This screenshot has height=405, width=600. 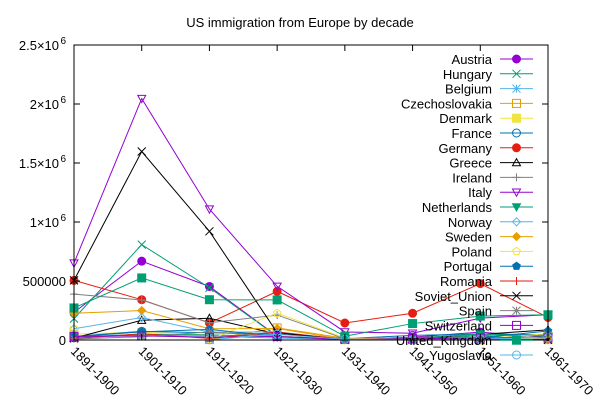 I want to click on legend-entry: Greece, so click(x=491, y=163).